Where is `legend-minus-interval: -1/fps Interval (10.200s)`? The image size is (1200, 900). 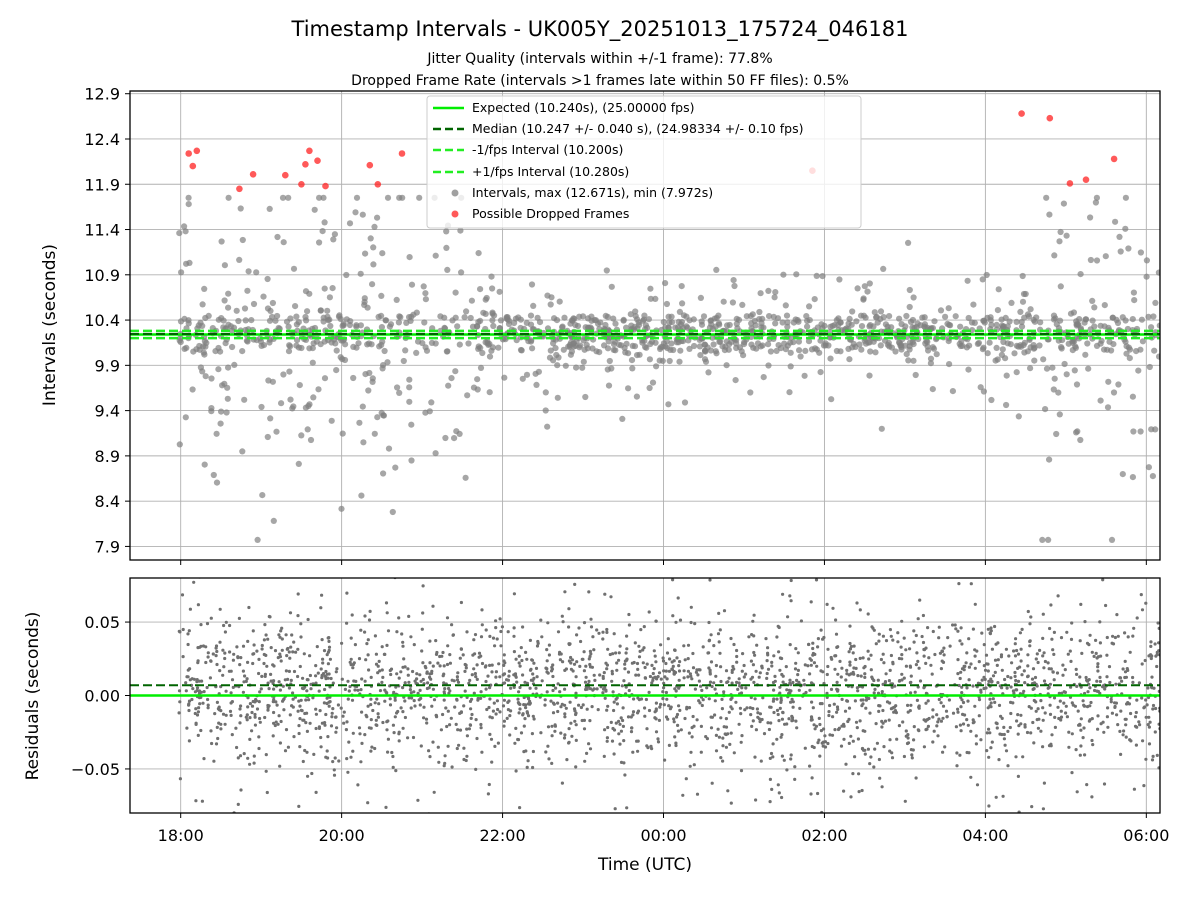
legend-minus-interval: -1/fps Interval (10.200s) is located at coordinates (547, 149).